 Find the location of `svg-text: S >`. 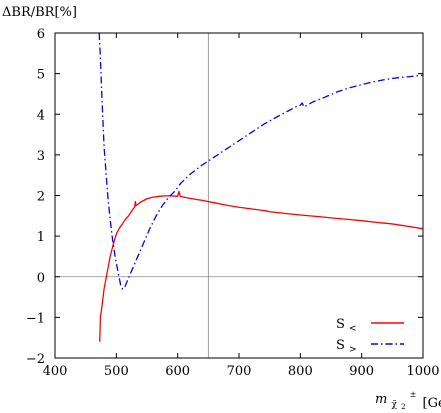

svg-text: S > is located at coordinates (346, 346).